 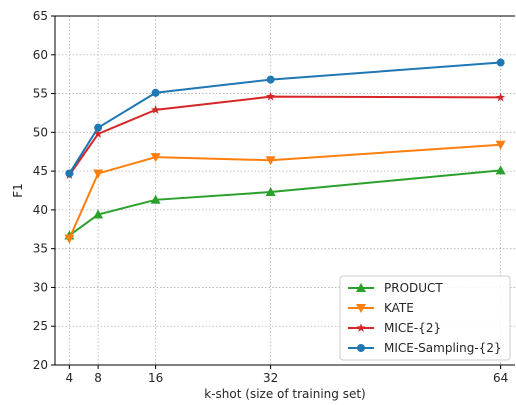 I want to click on y-tick-label: 60, so click(x=40, y=55).